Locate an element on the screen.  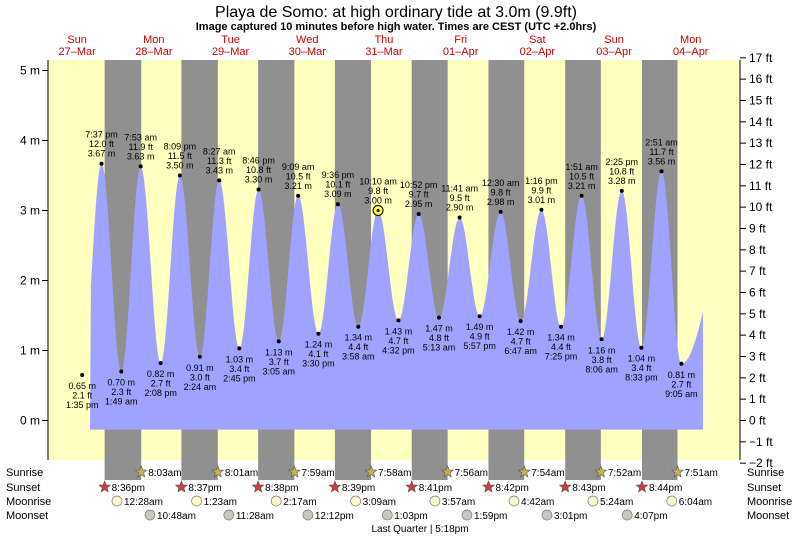
high-label: 2.95 m is located at coordinates (419, 204).